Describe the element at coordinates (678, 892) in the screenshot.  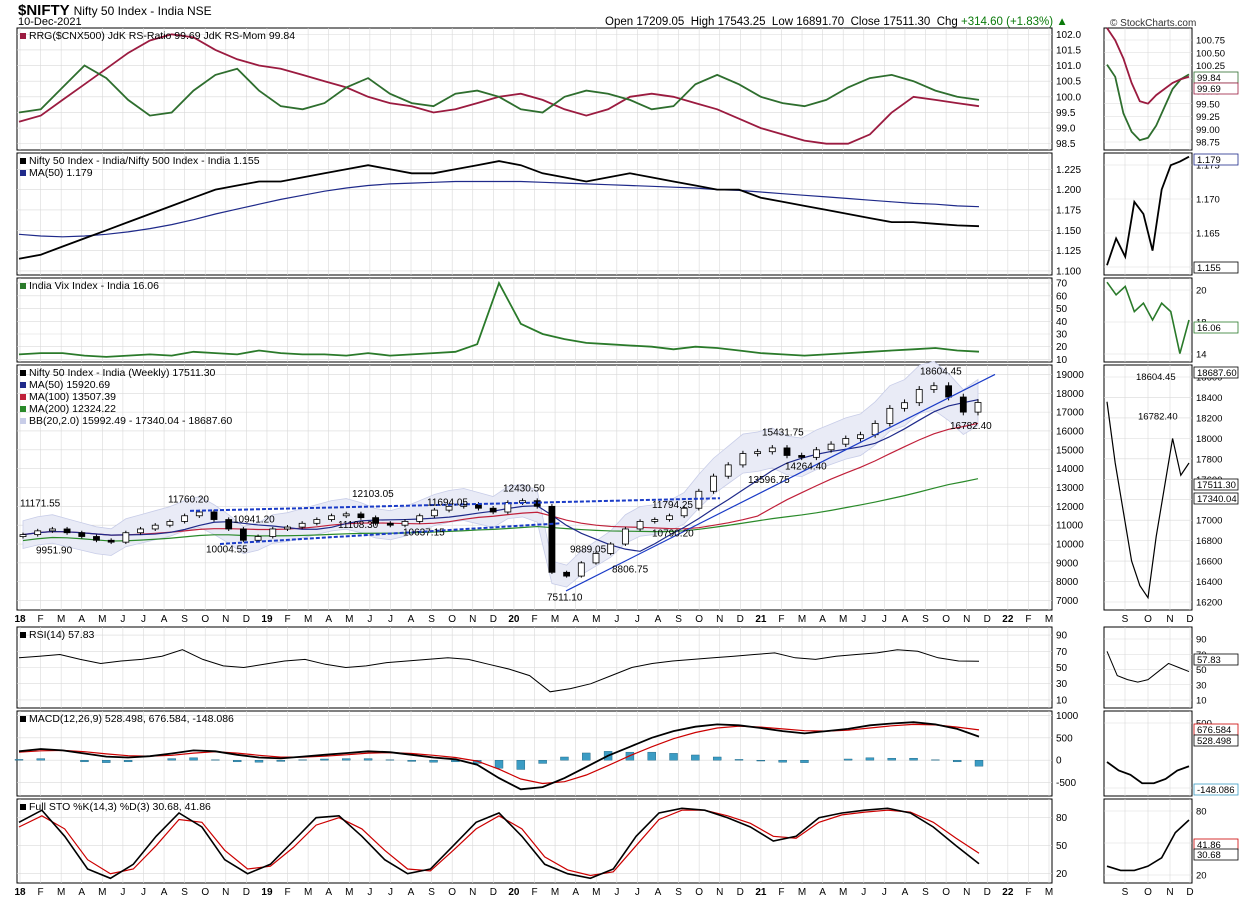
I see `x-axis-label-bottom: S` at that location.